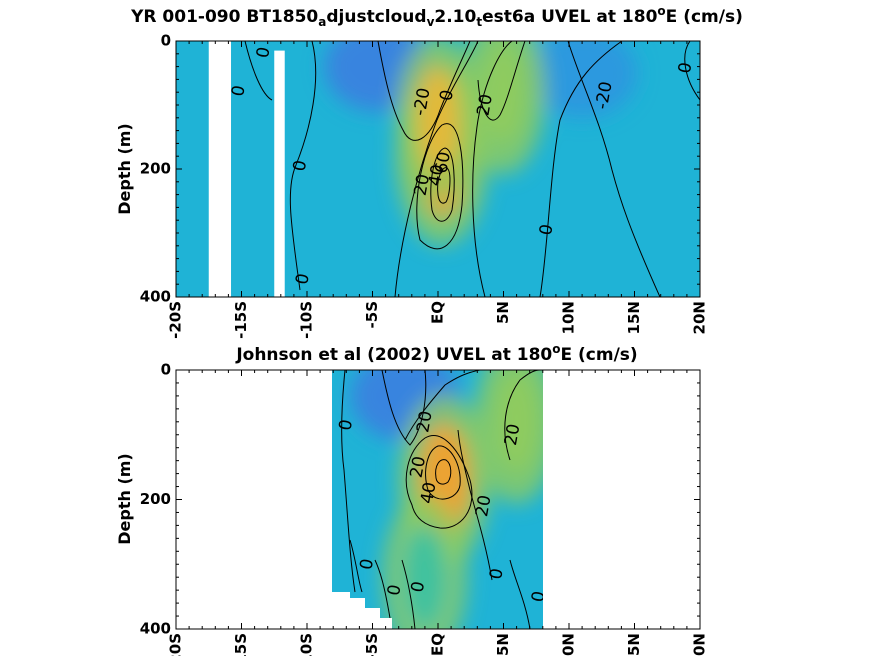 Image resolution: width=875 pixels, height=656 pixels. What do you see at coordinates (166, 41) in the screenshot?
I see `top-y-tick-label: 0` at bounding box center [166, 41].